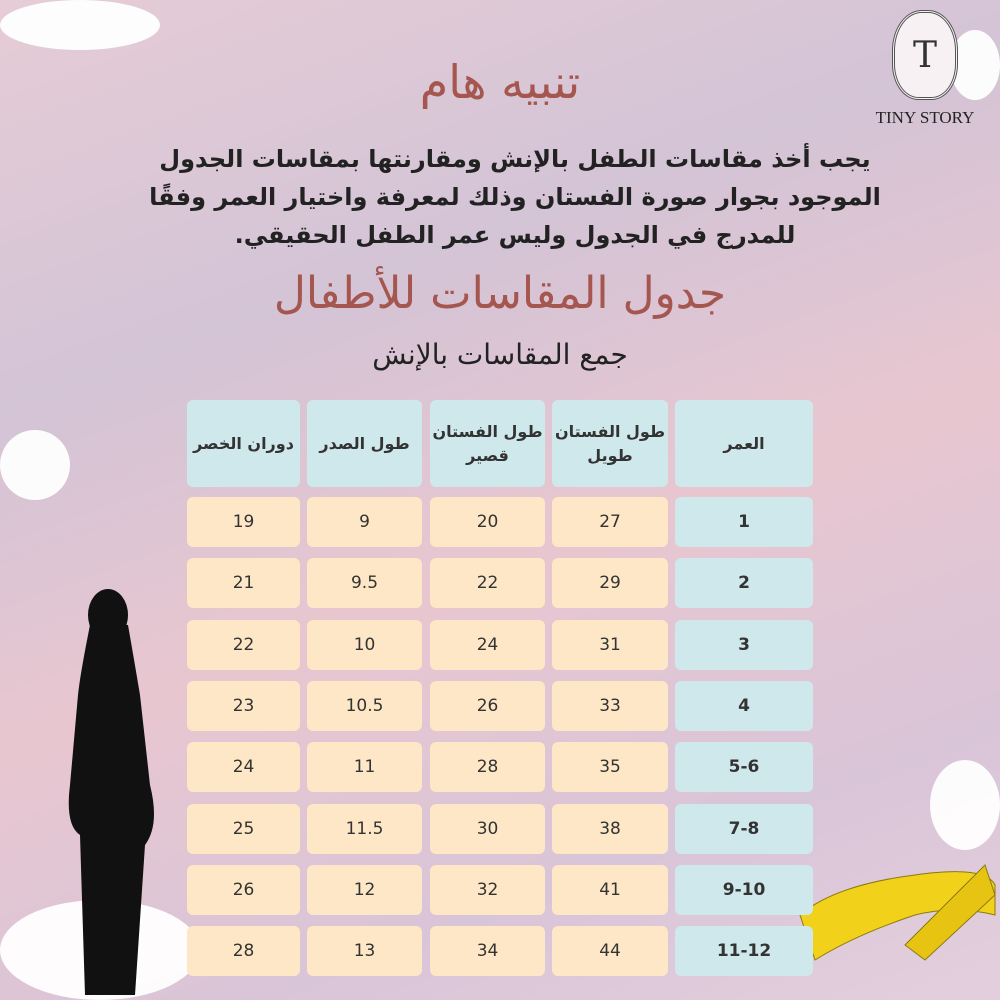  What do you see at coordinates (487, 951) in the screenshot?
I see `cell-short-dress-length: 34` at bounding box center [487, 951].